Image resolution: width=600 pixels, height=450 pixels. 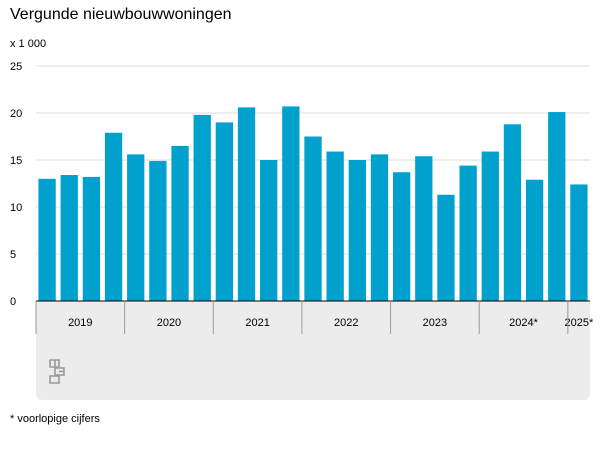 I want to click on chart-footer-panel, so click(x=313, y=367).